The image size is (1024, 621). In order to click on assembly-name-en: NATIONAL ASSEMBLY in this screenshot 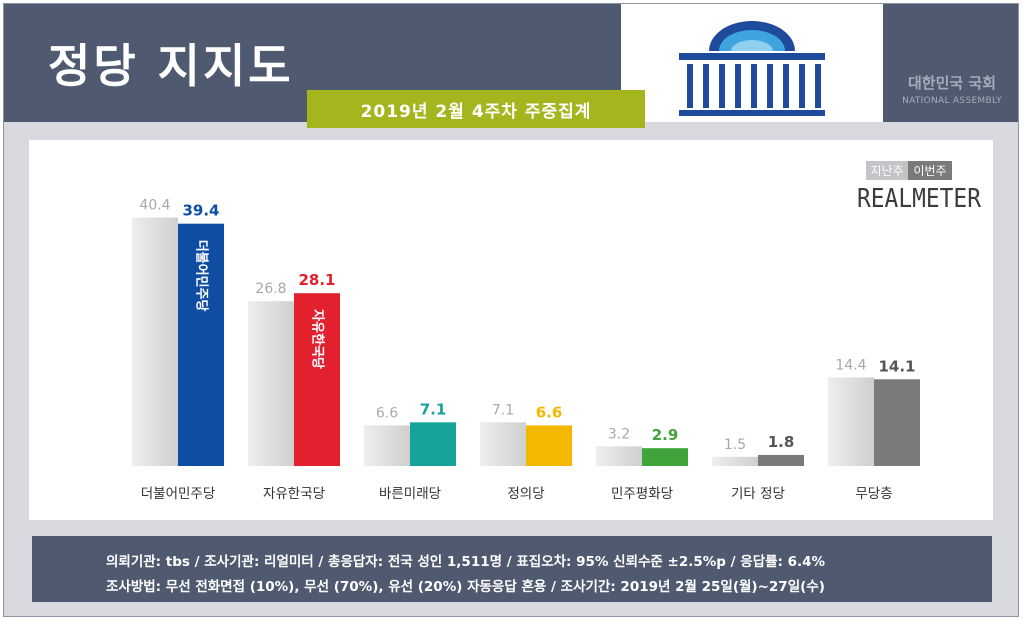, I will do `click(952, 101)`.